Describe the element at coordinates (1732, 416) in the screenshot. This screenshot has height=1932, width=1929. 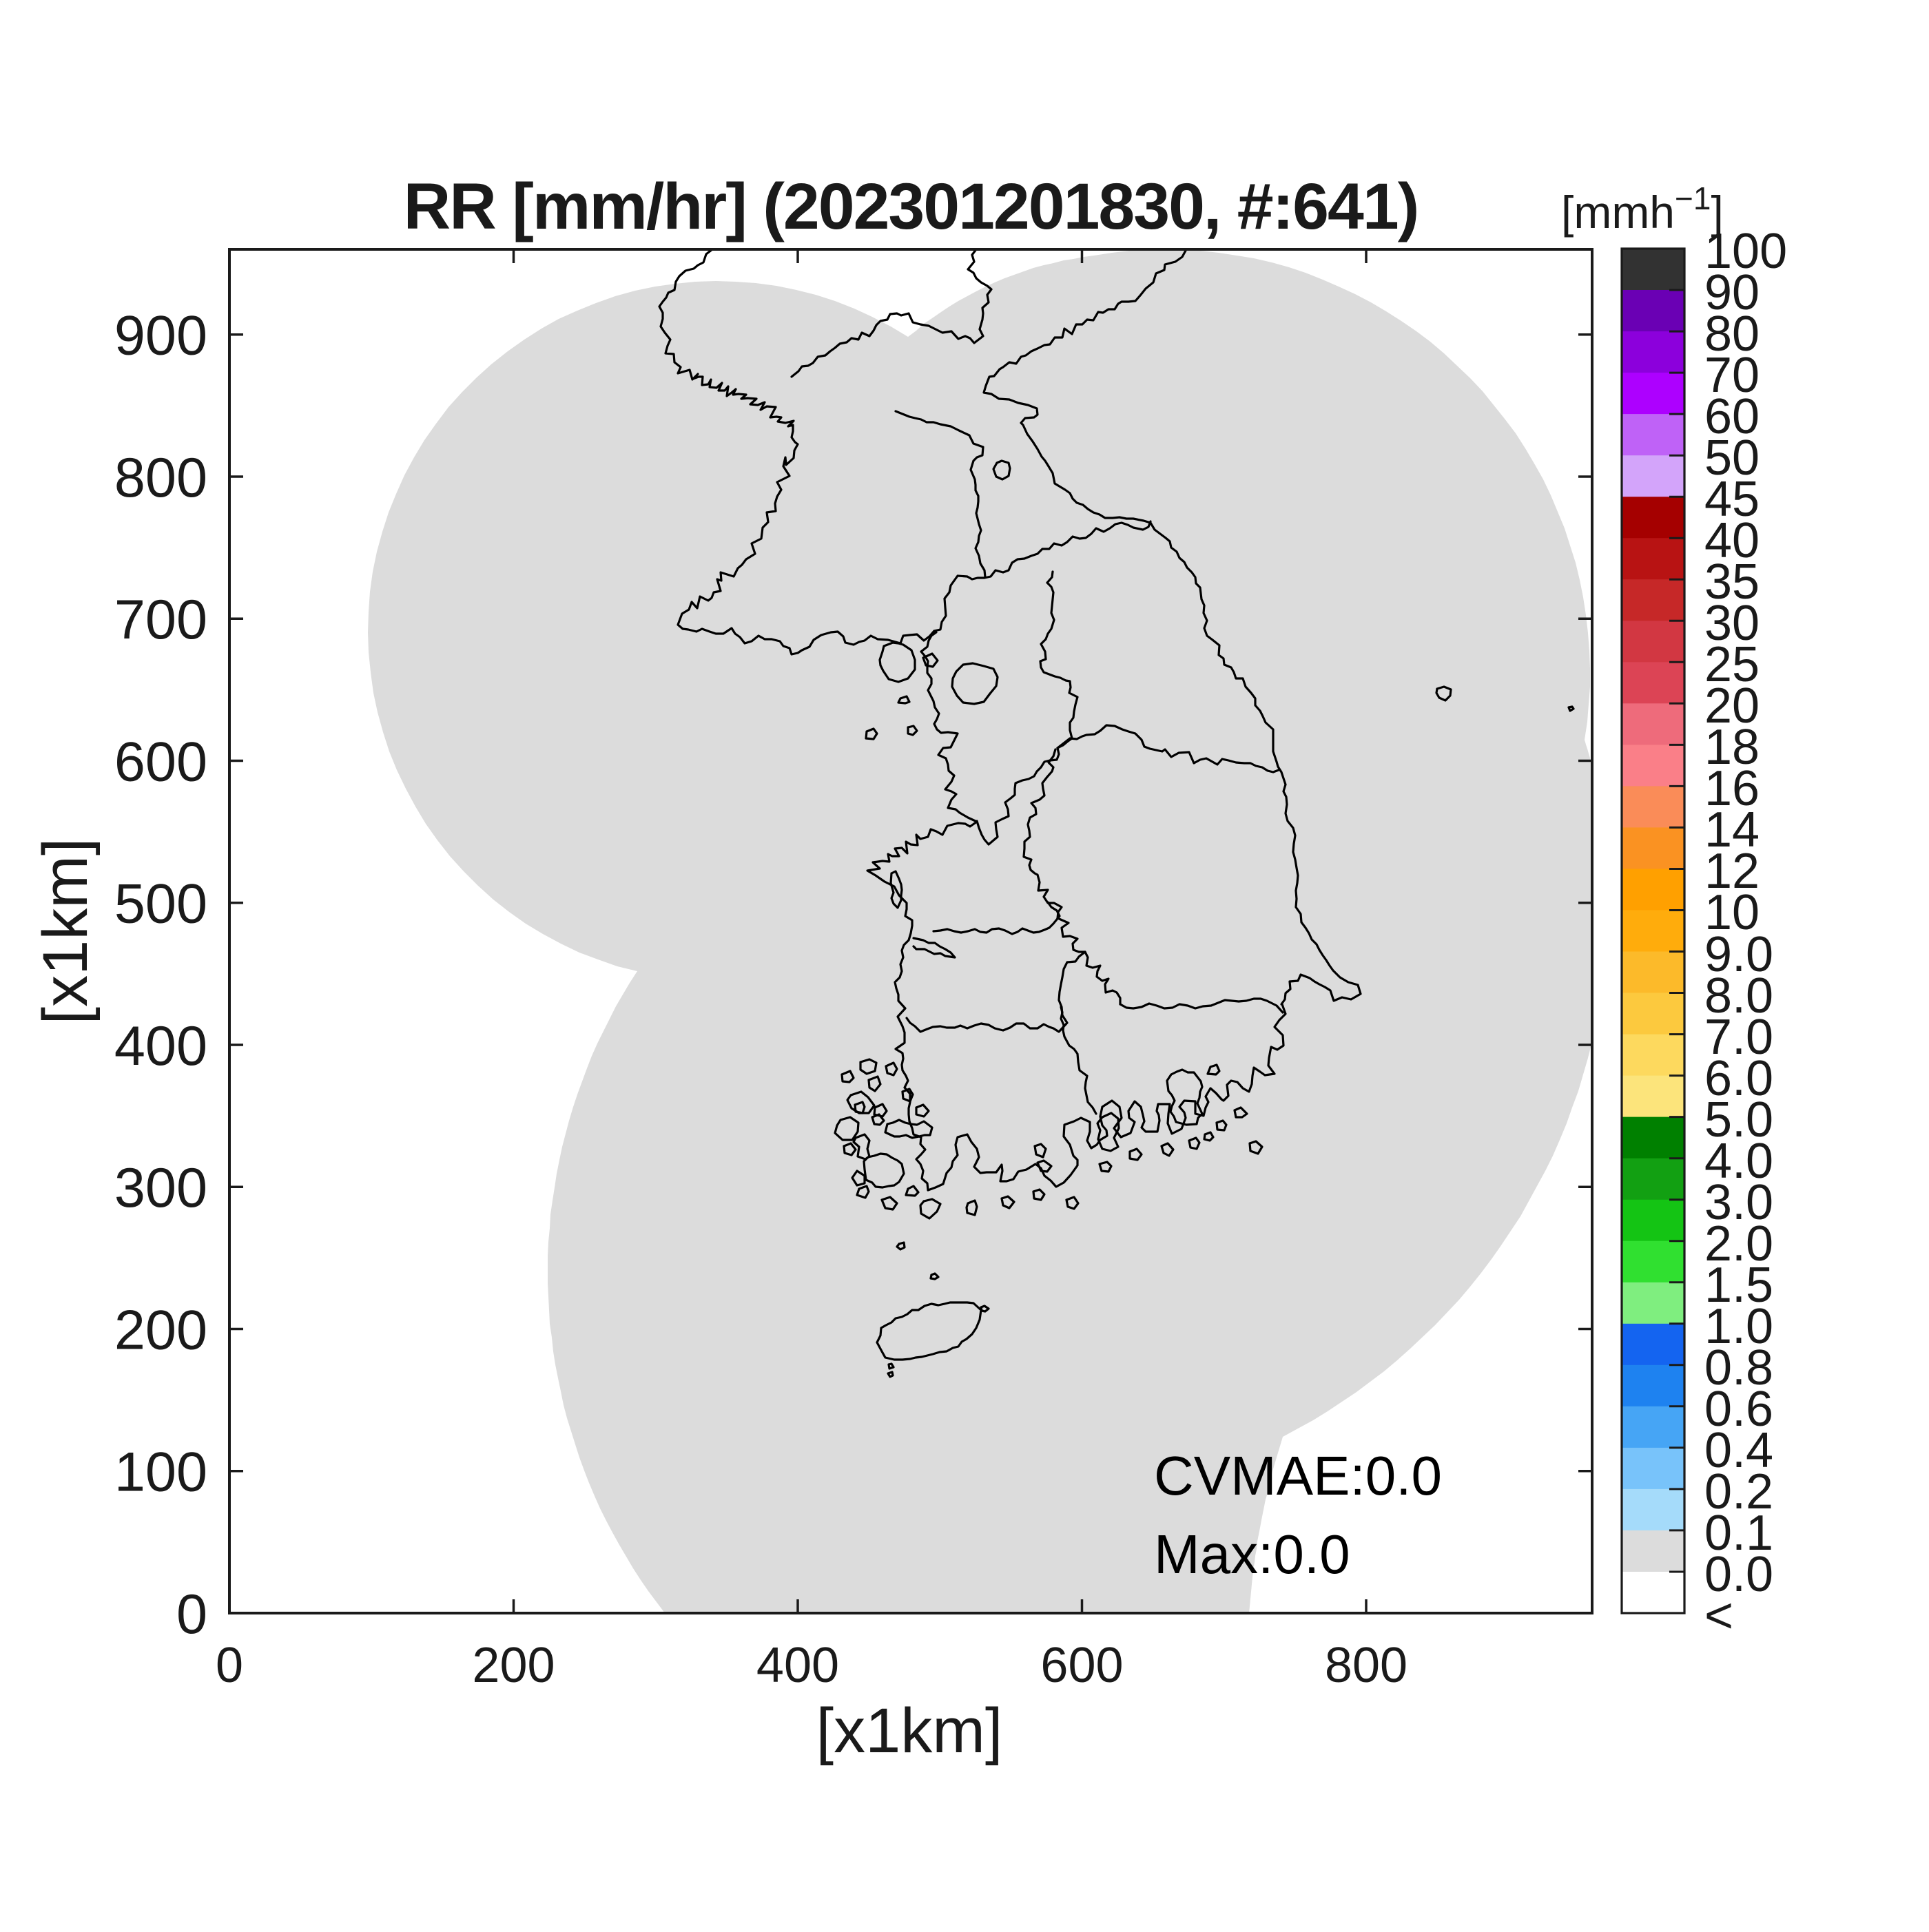
I see `svg-text: 60` at that location.